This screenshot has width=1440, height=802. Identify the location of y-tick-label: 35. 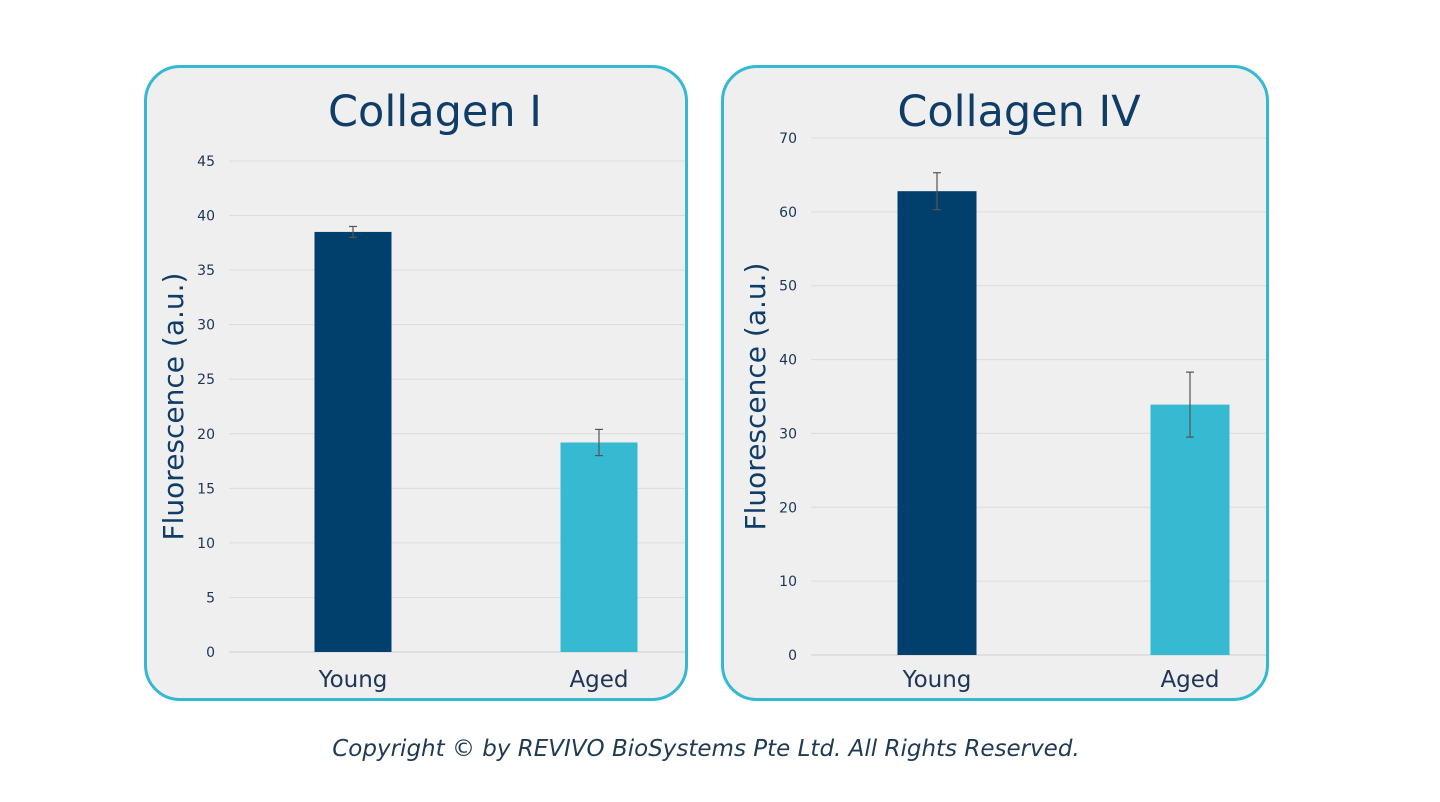
(206, 271).